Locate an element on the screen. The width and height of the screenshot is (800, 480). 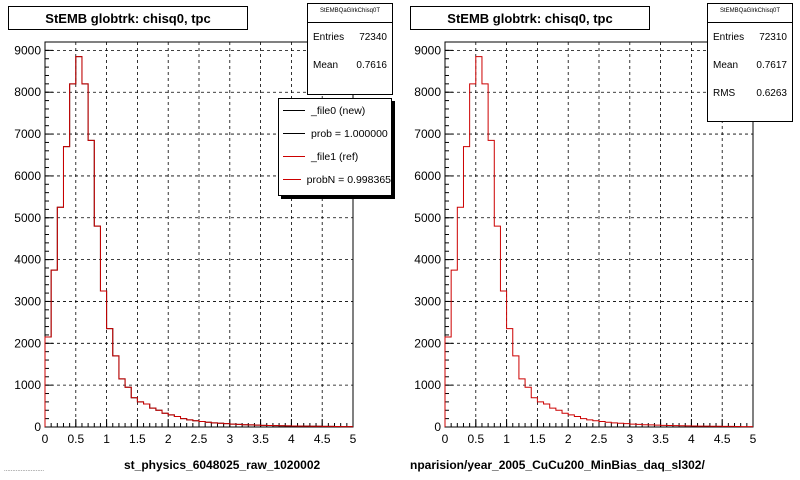
legend-entry: _file1 (ref) is located at coordinates (335, 156).